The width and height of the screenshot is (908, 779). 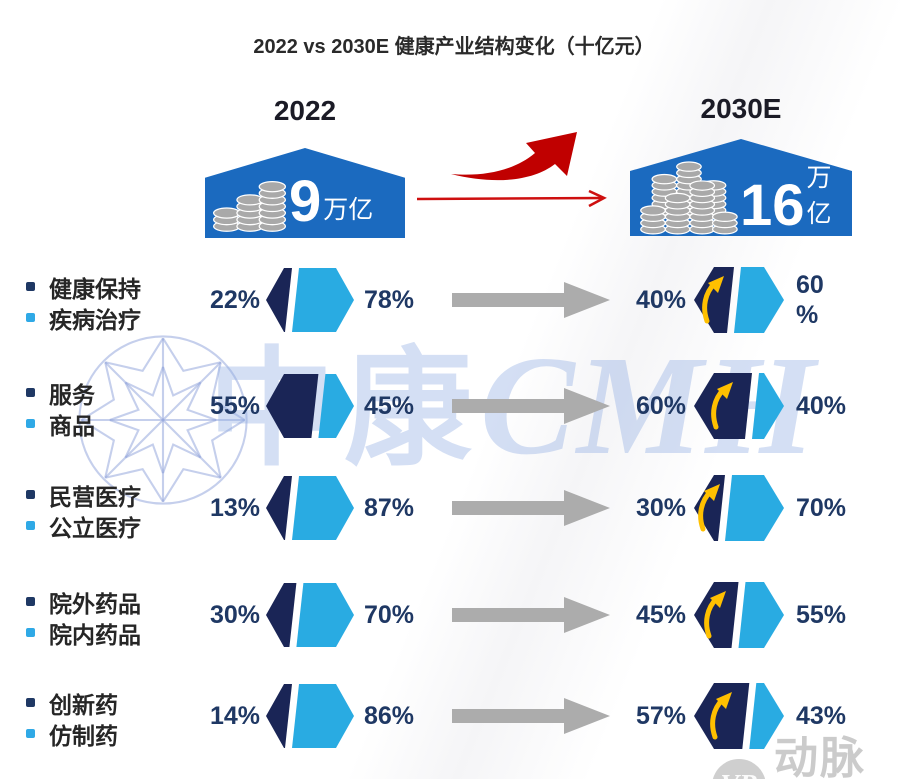 I want to click on pct-2030-dark: 30%, so click(x=660, y=508).